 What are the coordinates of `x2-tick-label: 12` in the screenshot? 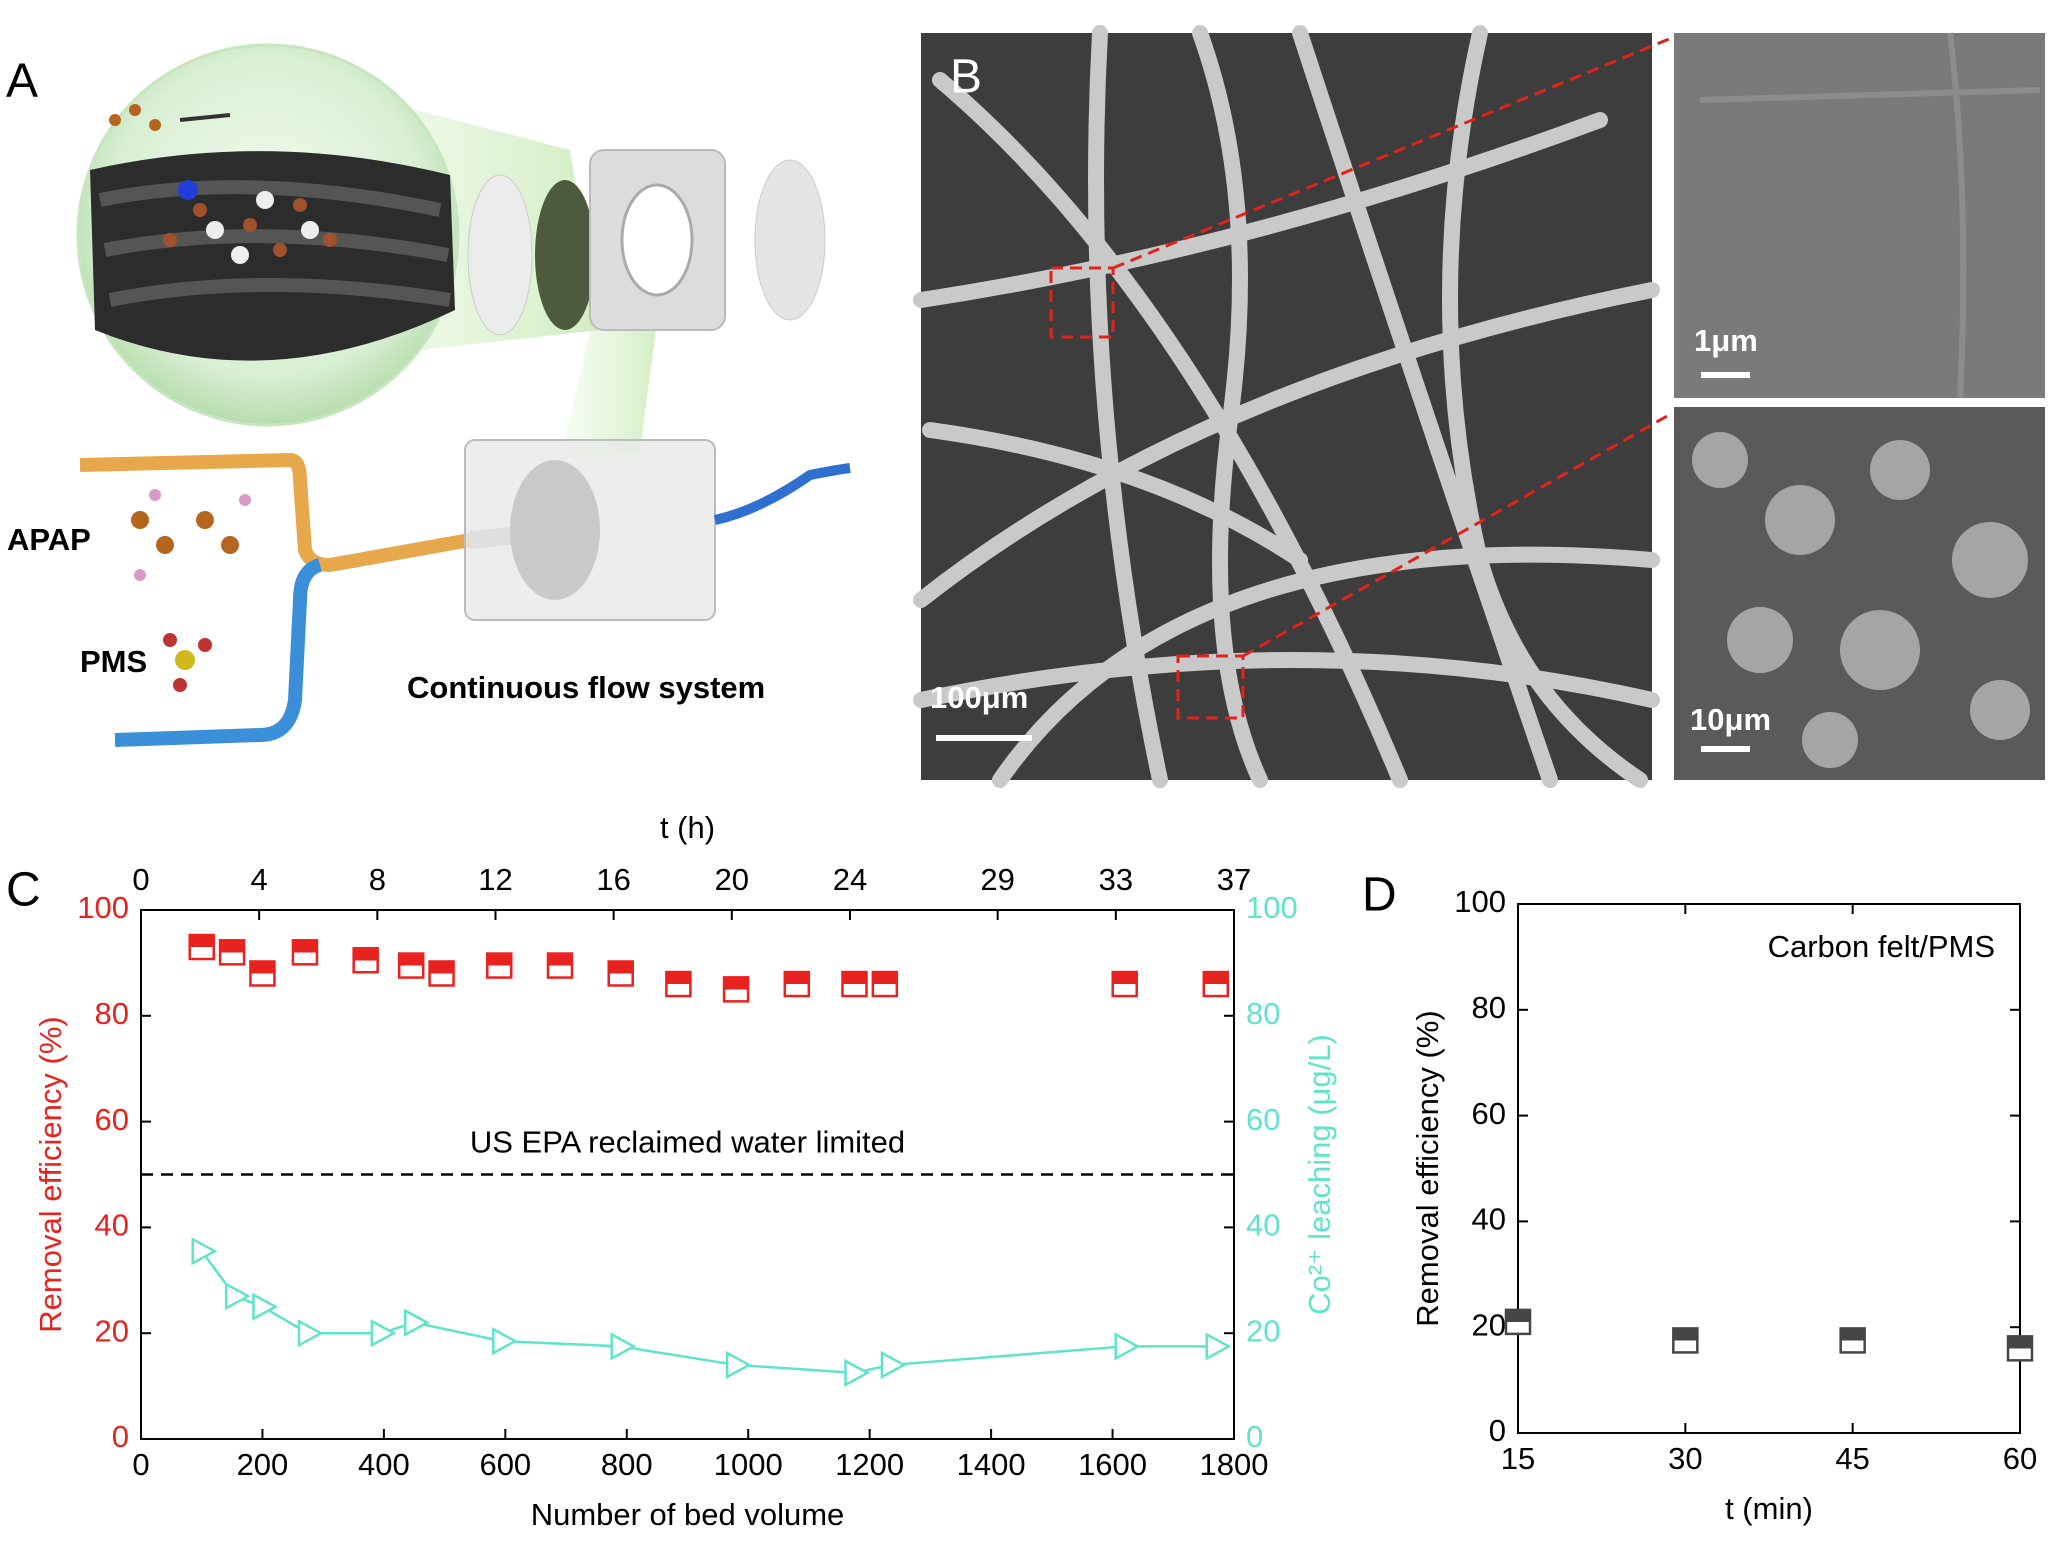 It's located at (495, 879).